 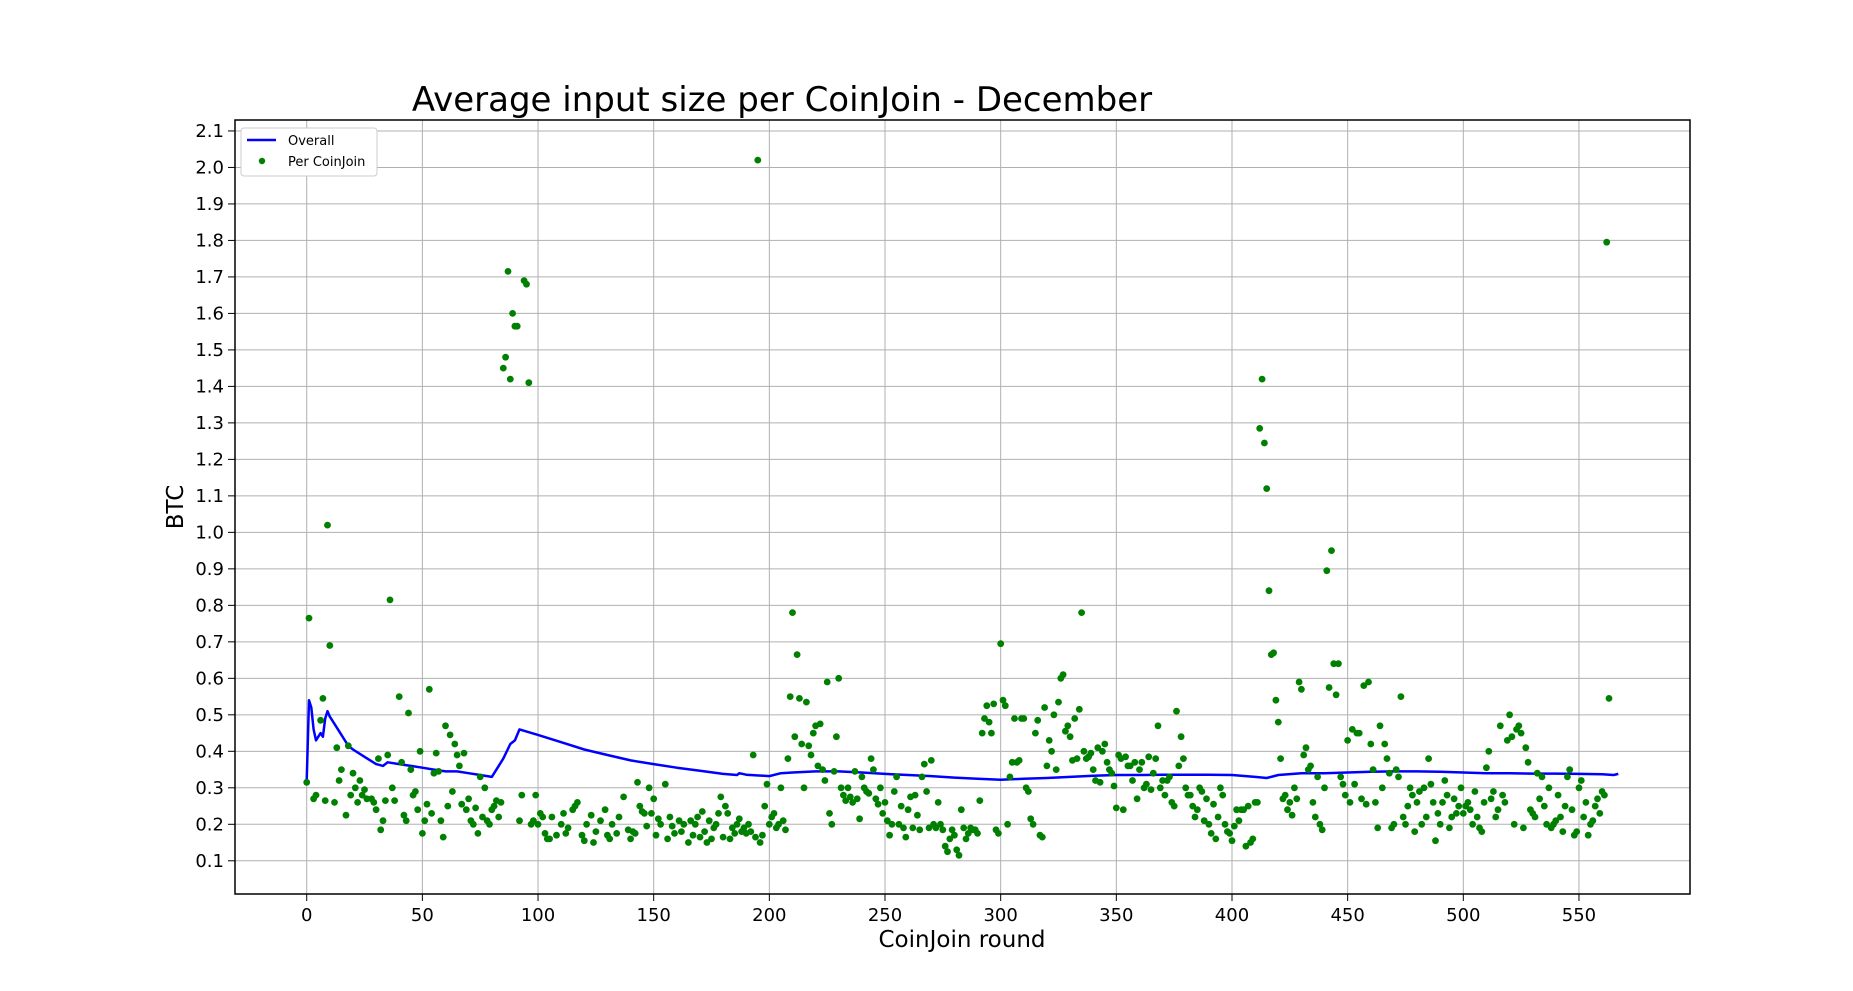 What do you see at coordinates (209, 715) in the screenshot?
I see `y-tick-label: 0.5` at bounding box center [209, 715].